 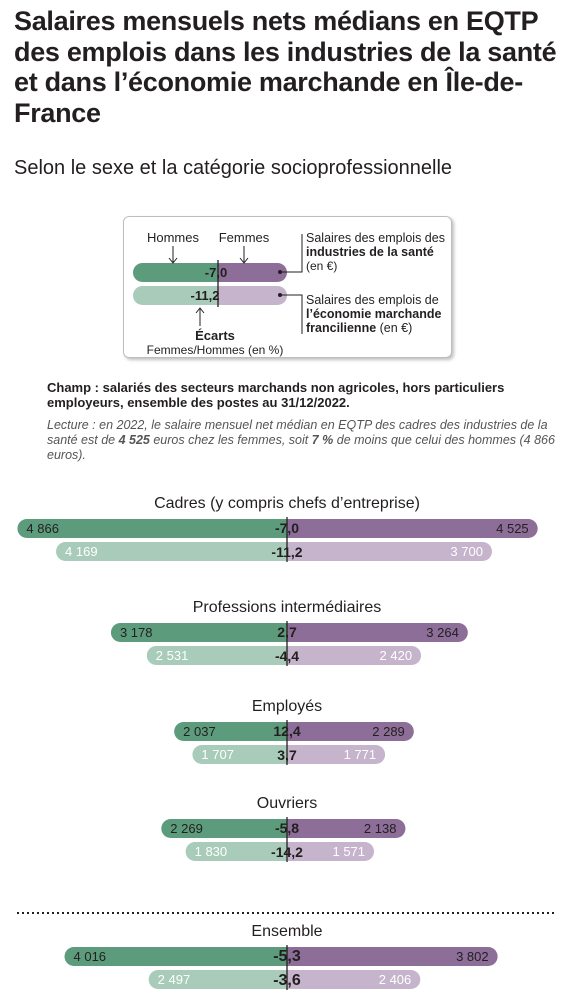 What do you see at coordinates (466, 551) in the screenshot?
I see `label-femmes-eco-cadres: 3 700` at bounding box center [466, 551].